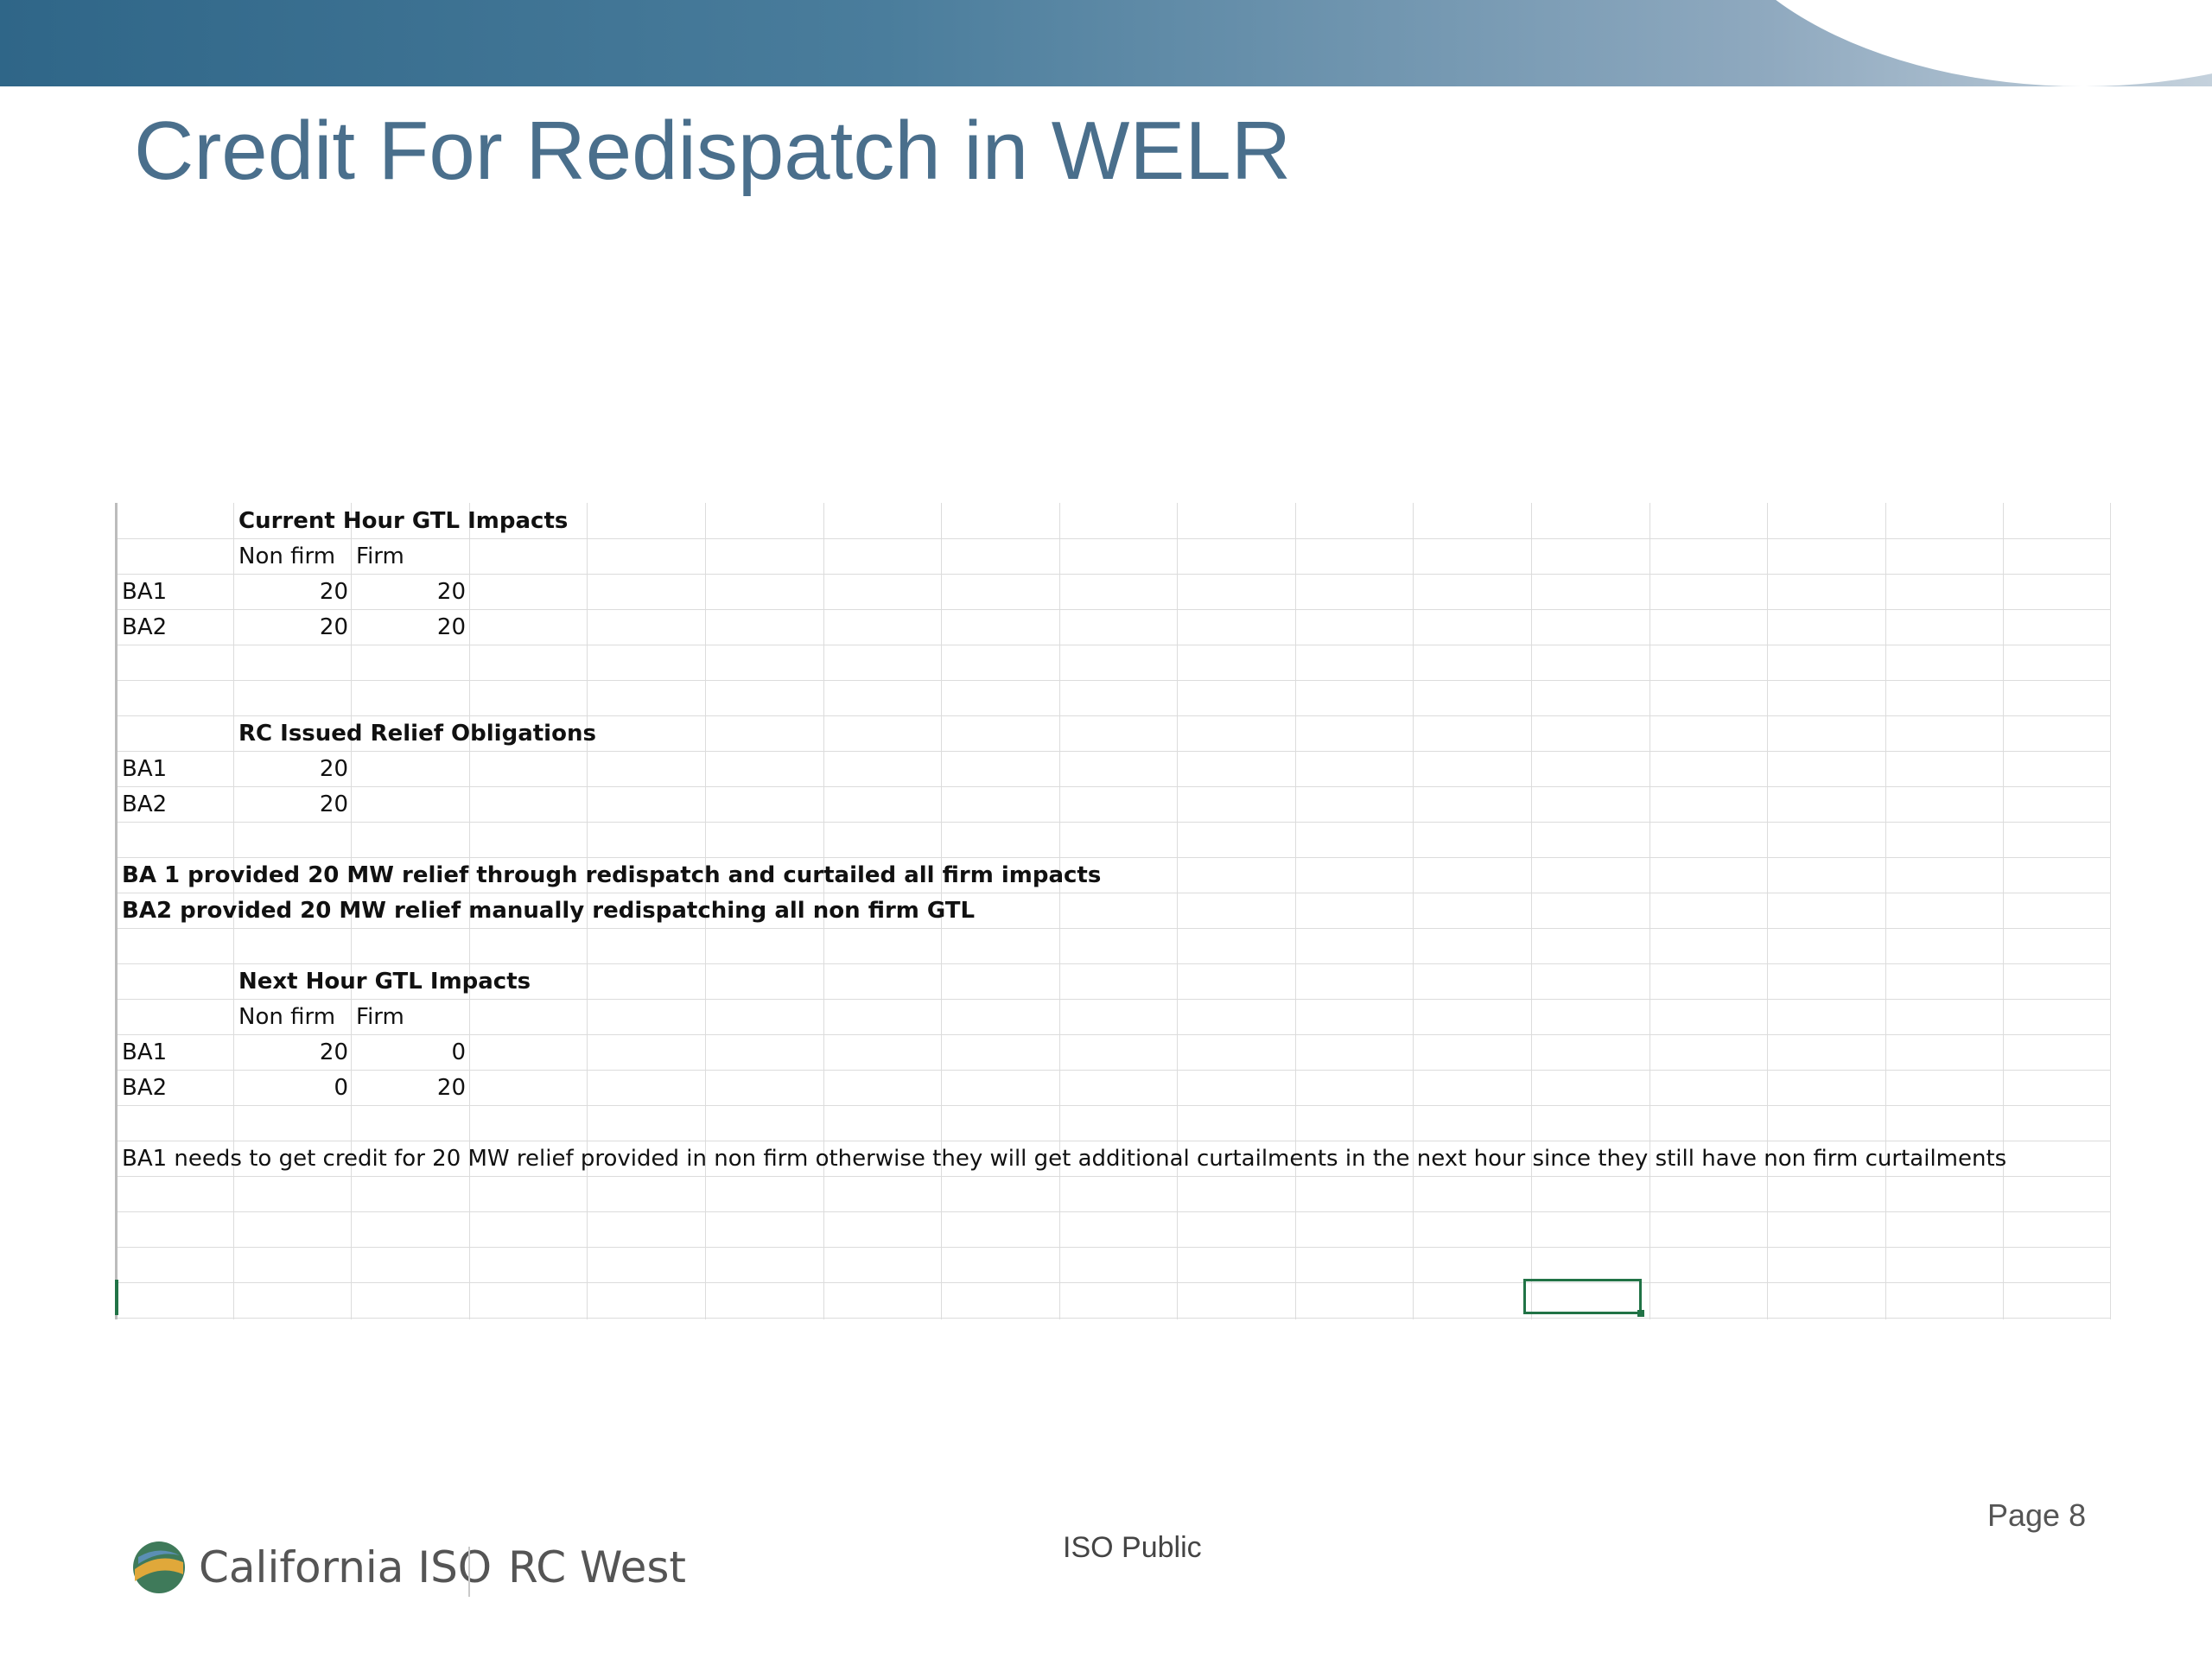 This screenshot has width=2212, height=1659. Describe the element at coordinates (380, 556) in the screenshot. I see `current-hour-col-firm: Firm` at that location.